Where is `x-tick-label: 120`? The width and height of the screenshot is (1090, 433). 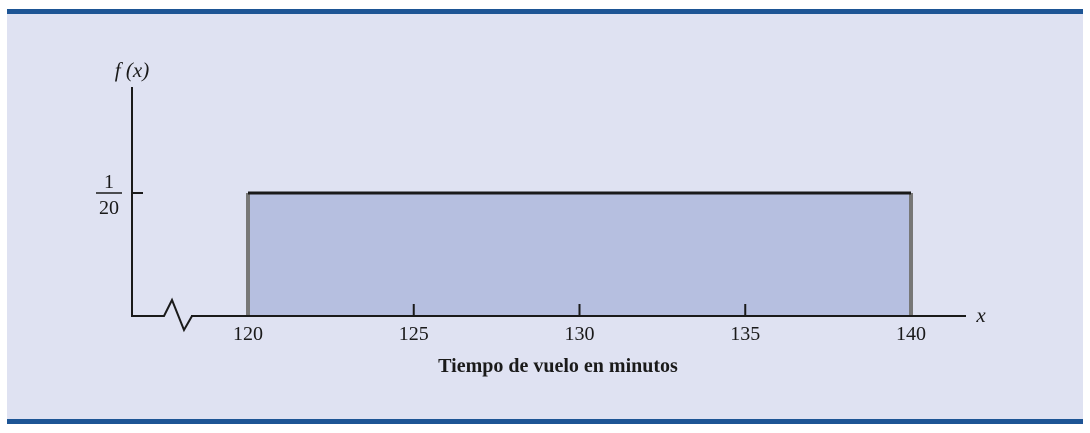
x-tick-label: 120 is located at coordinates (248, 334).